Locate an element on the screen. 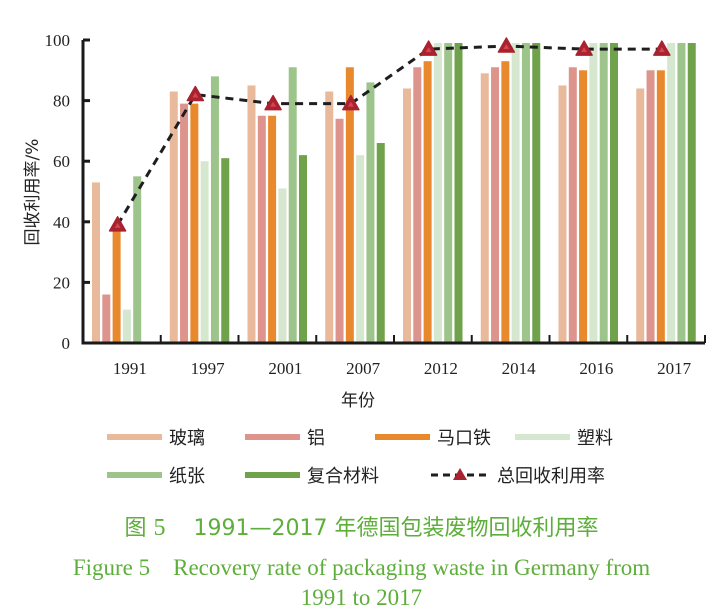  caption-en-line2: 1991 to 2017 is located at coordinates (361, 597).